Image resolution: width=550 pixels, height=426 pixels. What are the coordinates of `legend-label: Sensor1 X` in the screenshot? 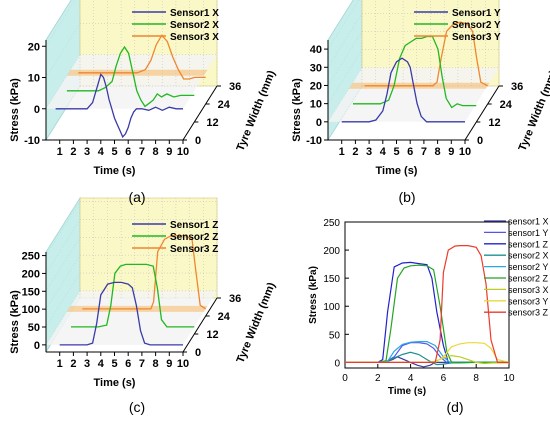 It's located at (194, 13).